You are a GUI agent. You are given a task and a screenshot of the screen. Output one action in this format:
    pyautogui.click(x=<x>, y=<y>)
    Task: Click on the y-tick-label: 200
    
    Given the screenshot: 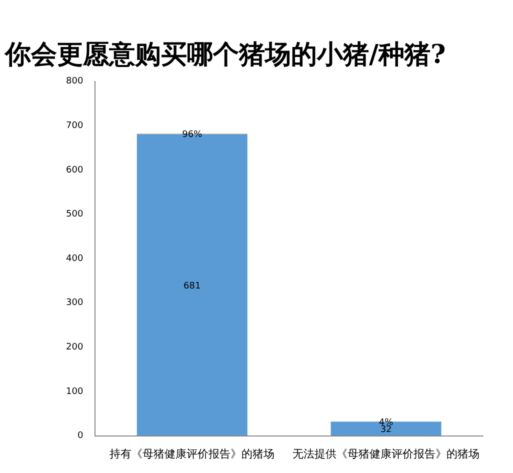 What is the action you would take?
    pyautogui.click(x=75, y=347)
    